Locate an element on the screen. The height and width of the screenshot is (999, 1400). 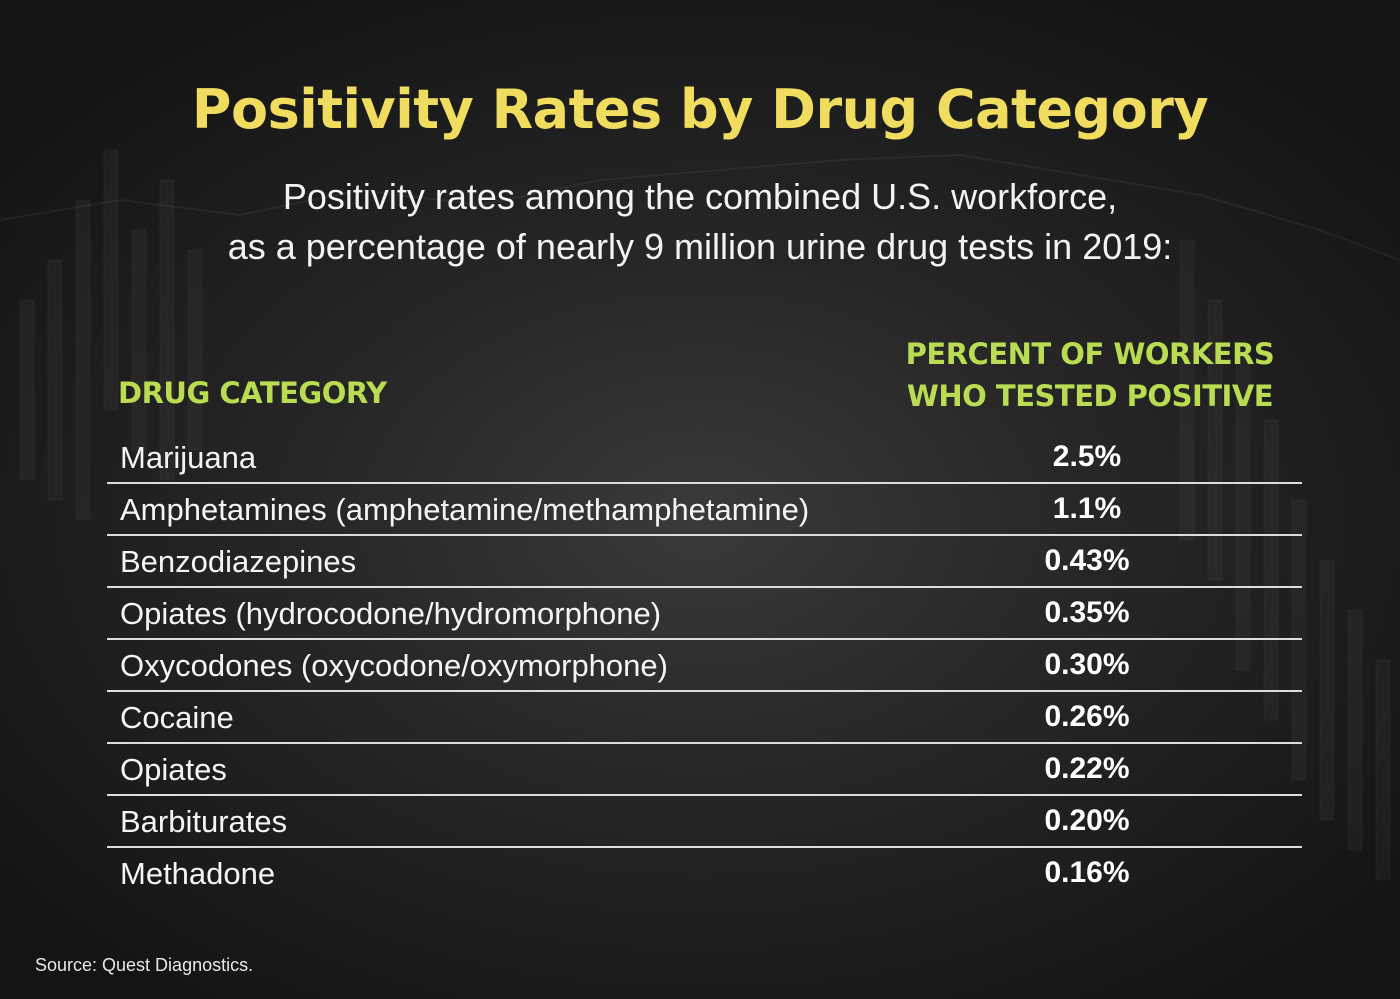
percent-cell: 0.22% is located at coordinates (1087, 768).